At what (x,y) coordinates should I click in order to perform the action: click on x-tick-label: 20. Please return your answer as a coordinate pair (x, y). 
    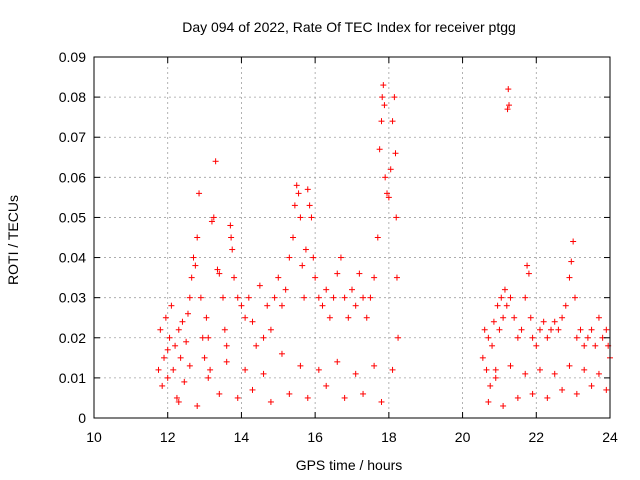
    Looking at the image, I should click on (463, 437).